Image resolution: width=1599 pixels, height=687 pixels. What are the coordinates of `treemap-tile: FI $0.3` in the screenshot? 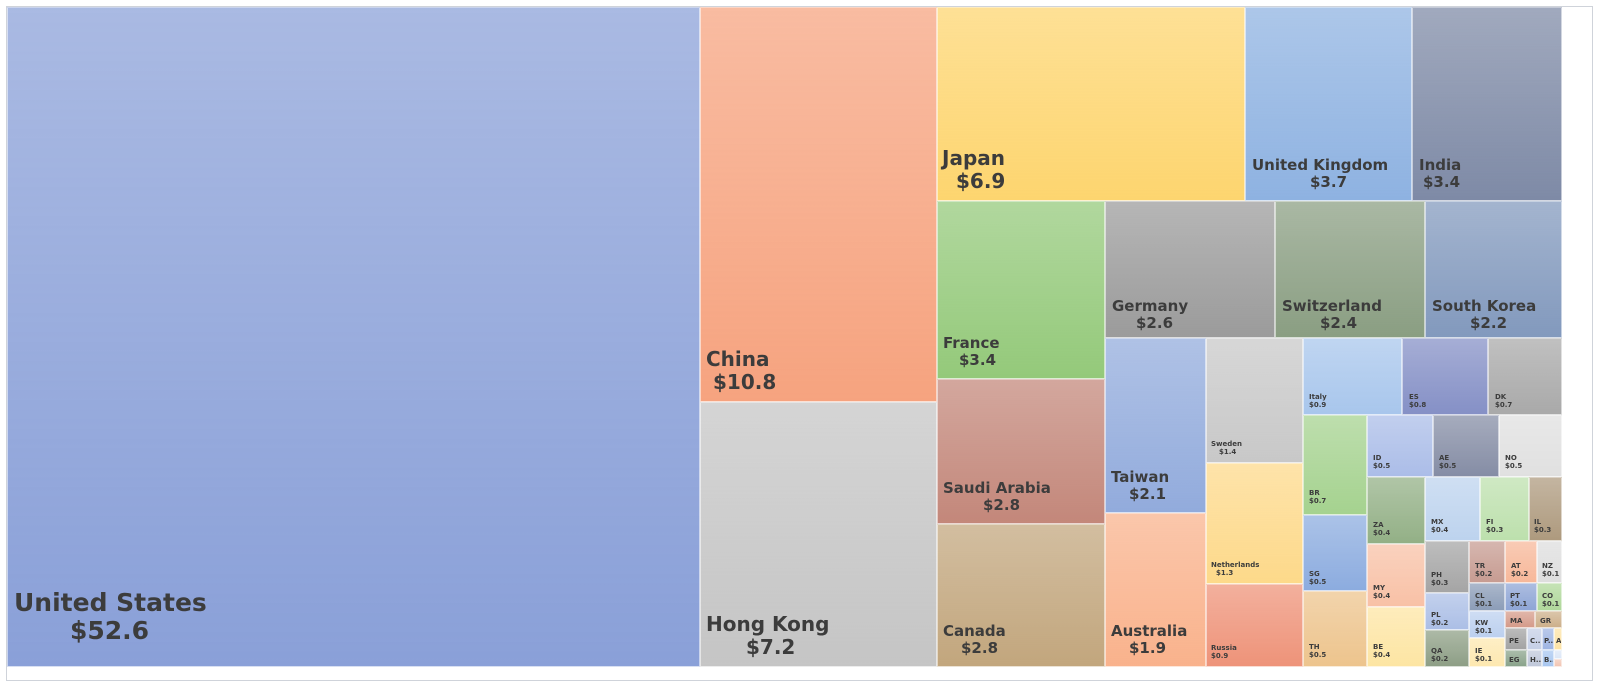 It's located at (1504, 509).